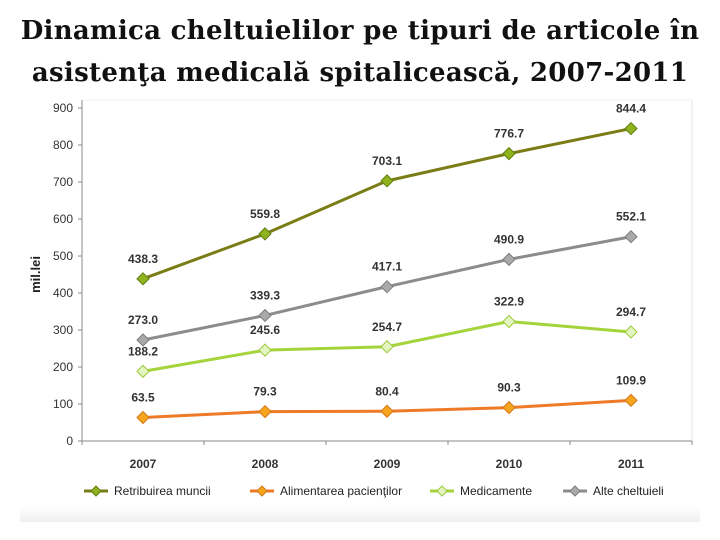 This screenshot has height=540, width=720. I want to click on legend-item: Alimentarea pacienţilor, so click(326, 491).